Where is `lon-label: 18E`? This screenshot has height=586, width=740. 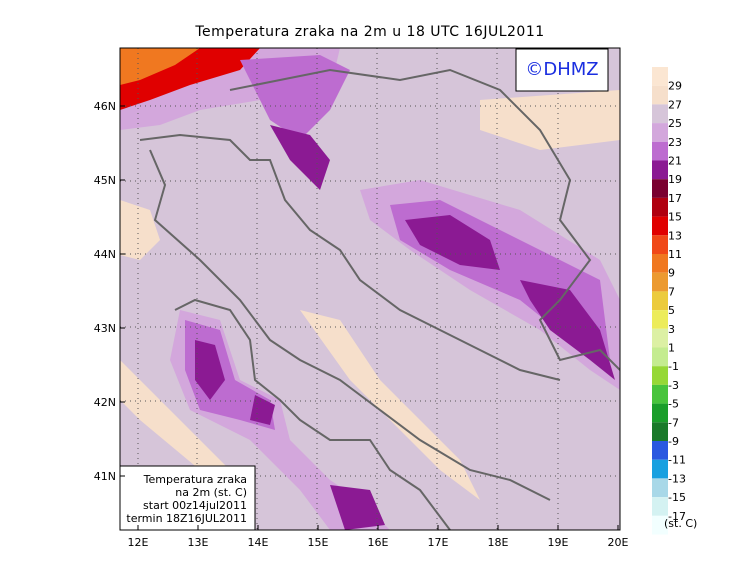
lon-label: 18E is located at coordinates (498, 542).